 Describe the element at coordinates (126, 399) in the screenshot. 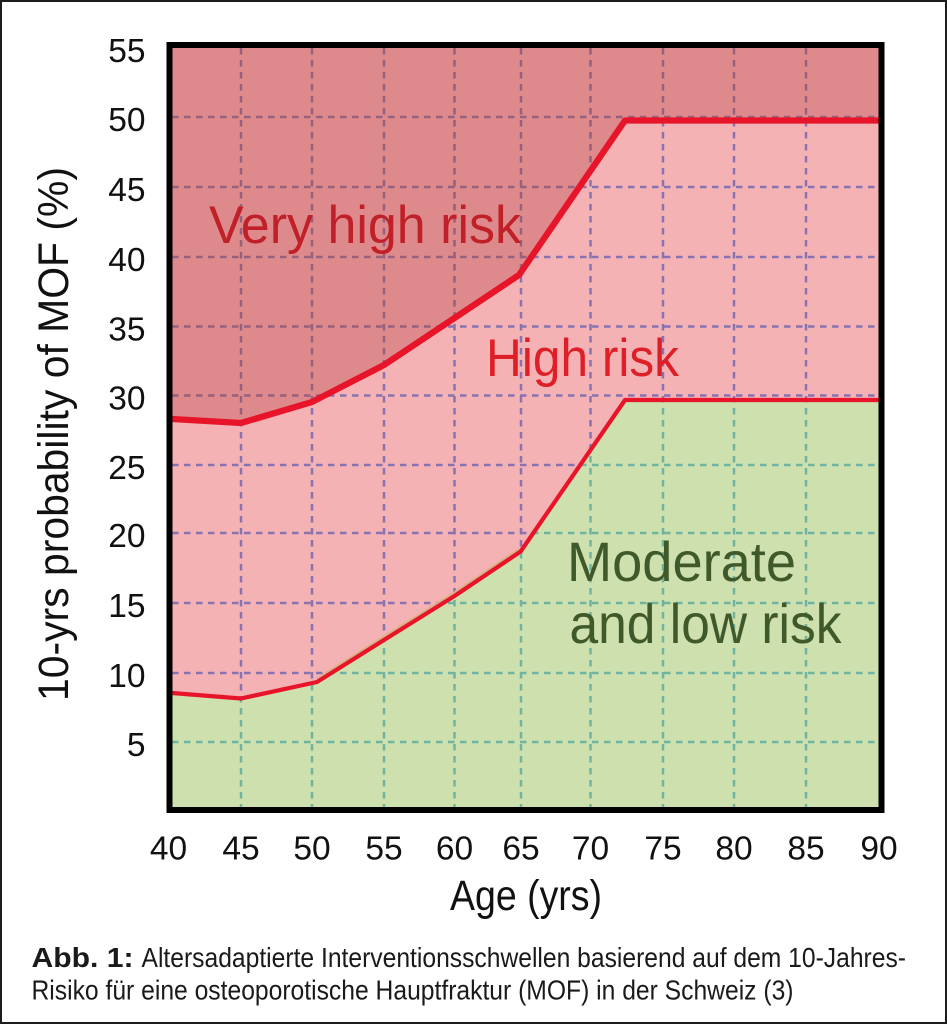

I see `svg-text: 30` at that location.